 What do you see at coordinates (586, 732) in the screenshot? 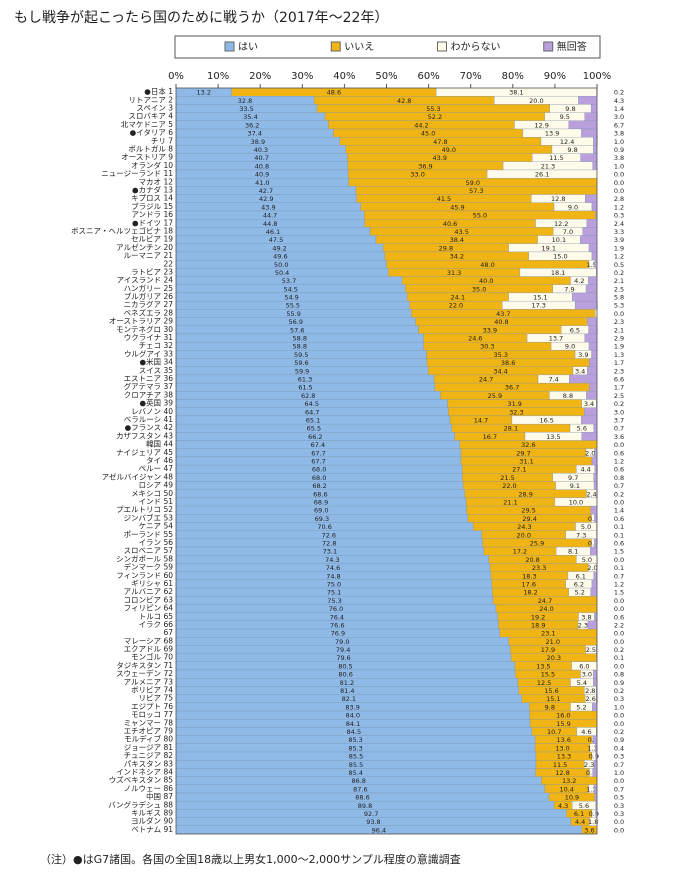
I see `data-label: 4.6` at bounding box center [586, 732].